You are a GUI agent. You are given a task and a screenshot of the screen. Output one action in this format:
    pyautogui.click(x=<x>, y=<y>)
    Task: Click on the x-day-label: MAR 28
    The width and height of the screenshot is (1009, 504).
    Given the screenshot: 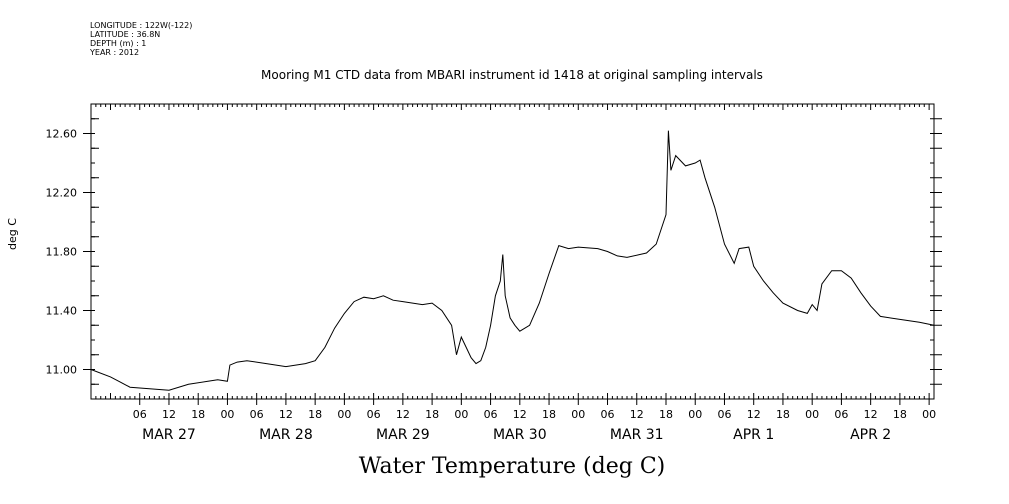 What is the action you would take?
    pyautogui.click(x=286, y=435)
    